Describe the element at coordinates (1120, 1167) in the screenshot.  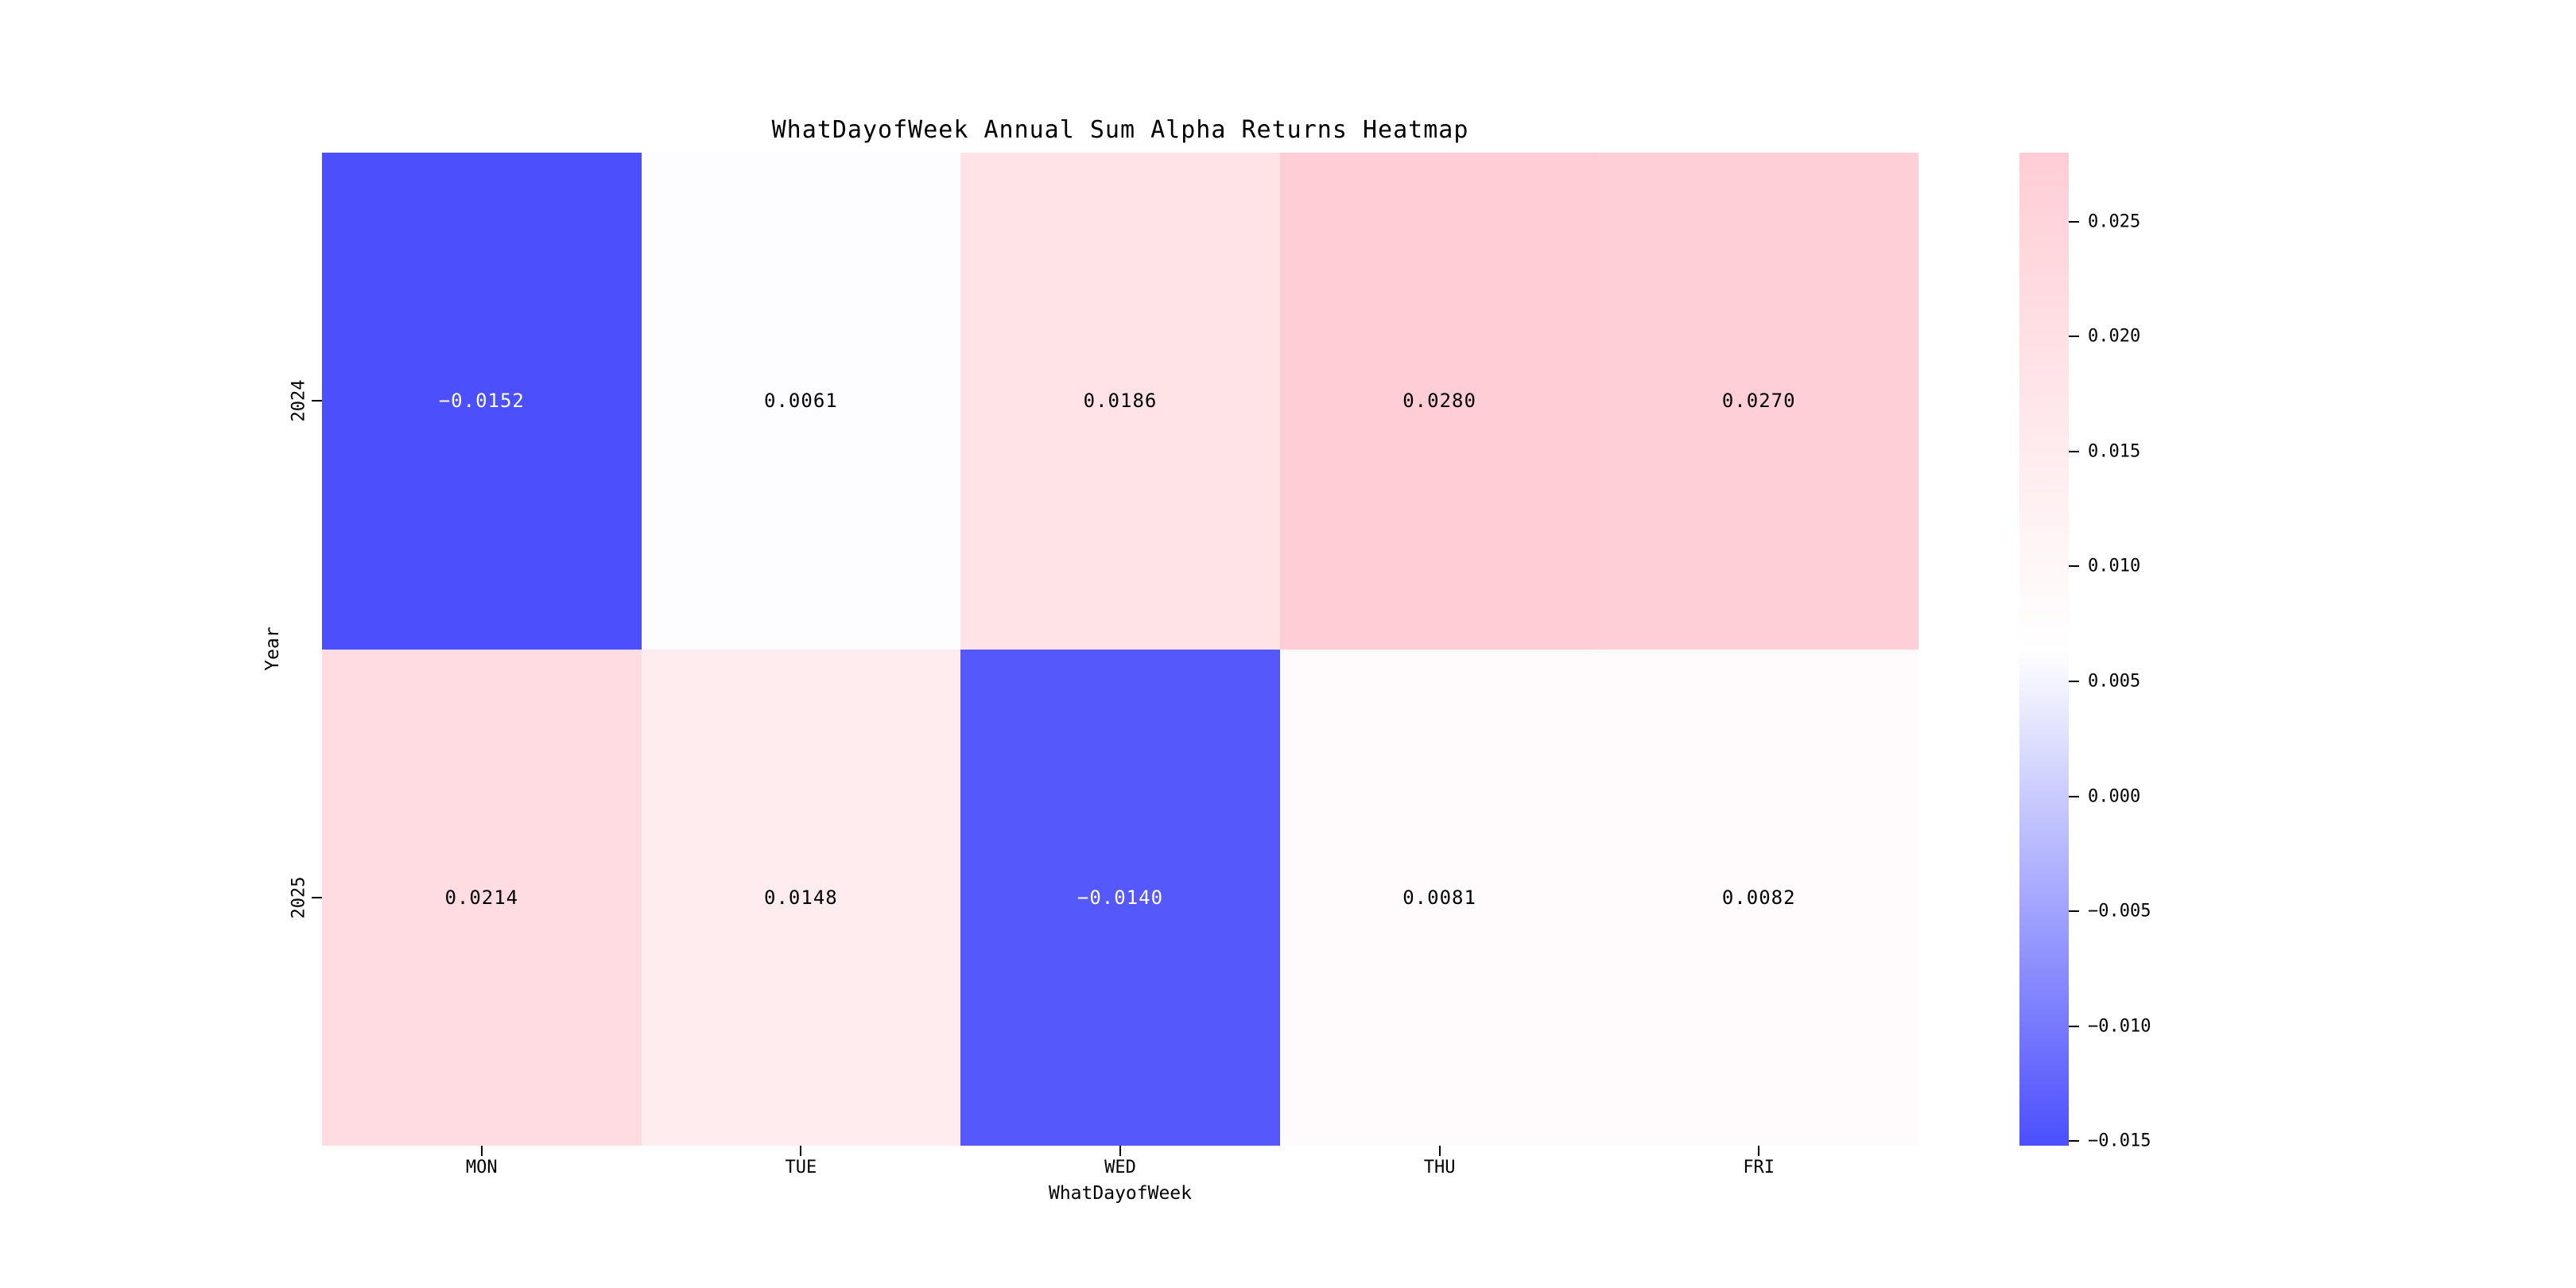
I see `x-tick-label: WED` at that location.